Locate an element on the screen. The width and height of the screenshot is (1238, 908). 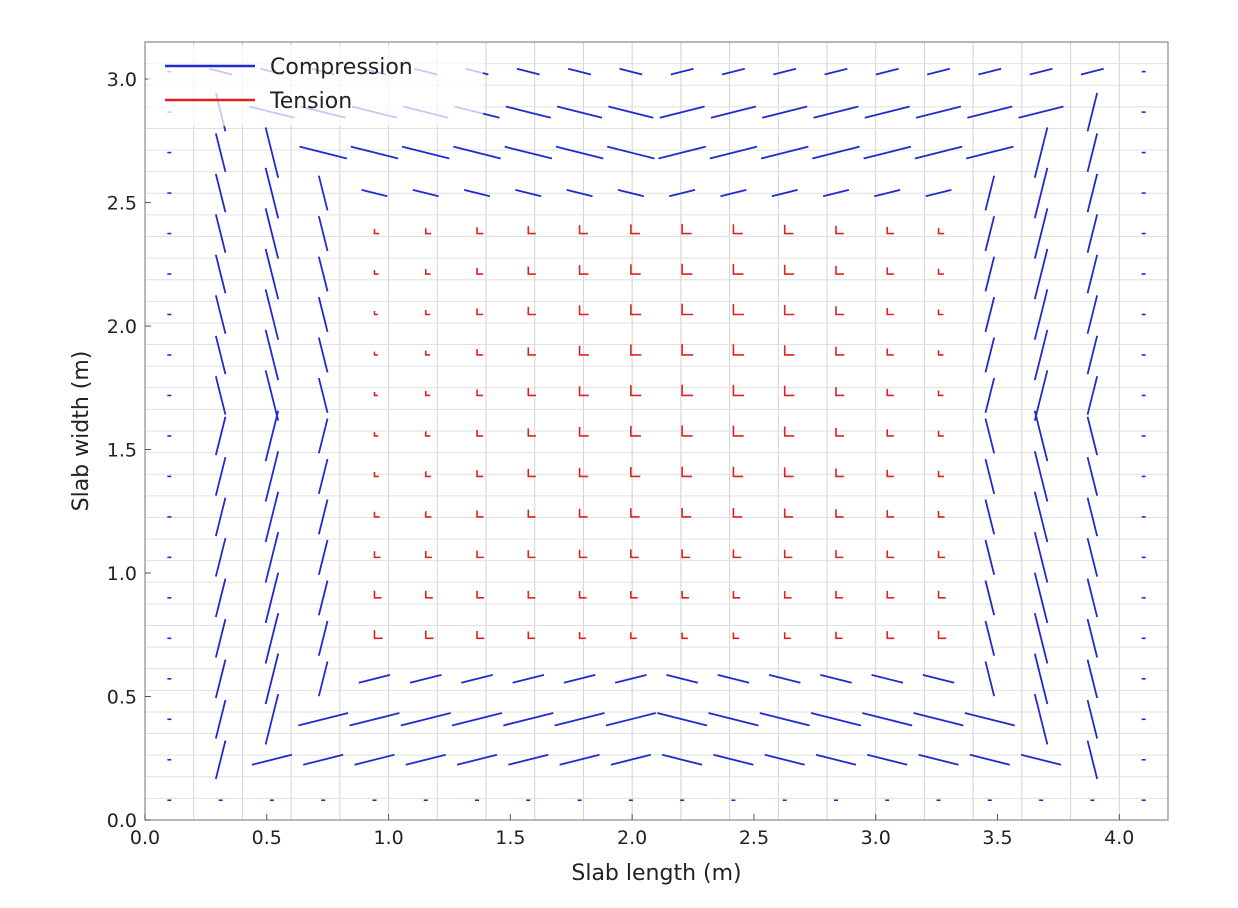
y-tick-label: 2.5 is located at coordinates (122, 204).